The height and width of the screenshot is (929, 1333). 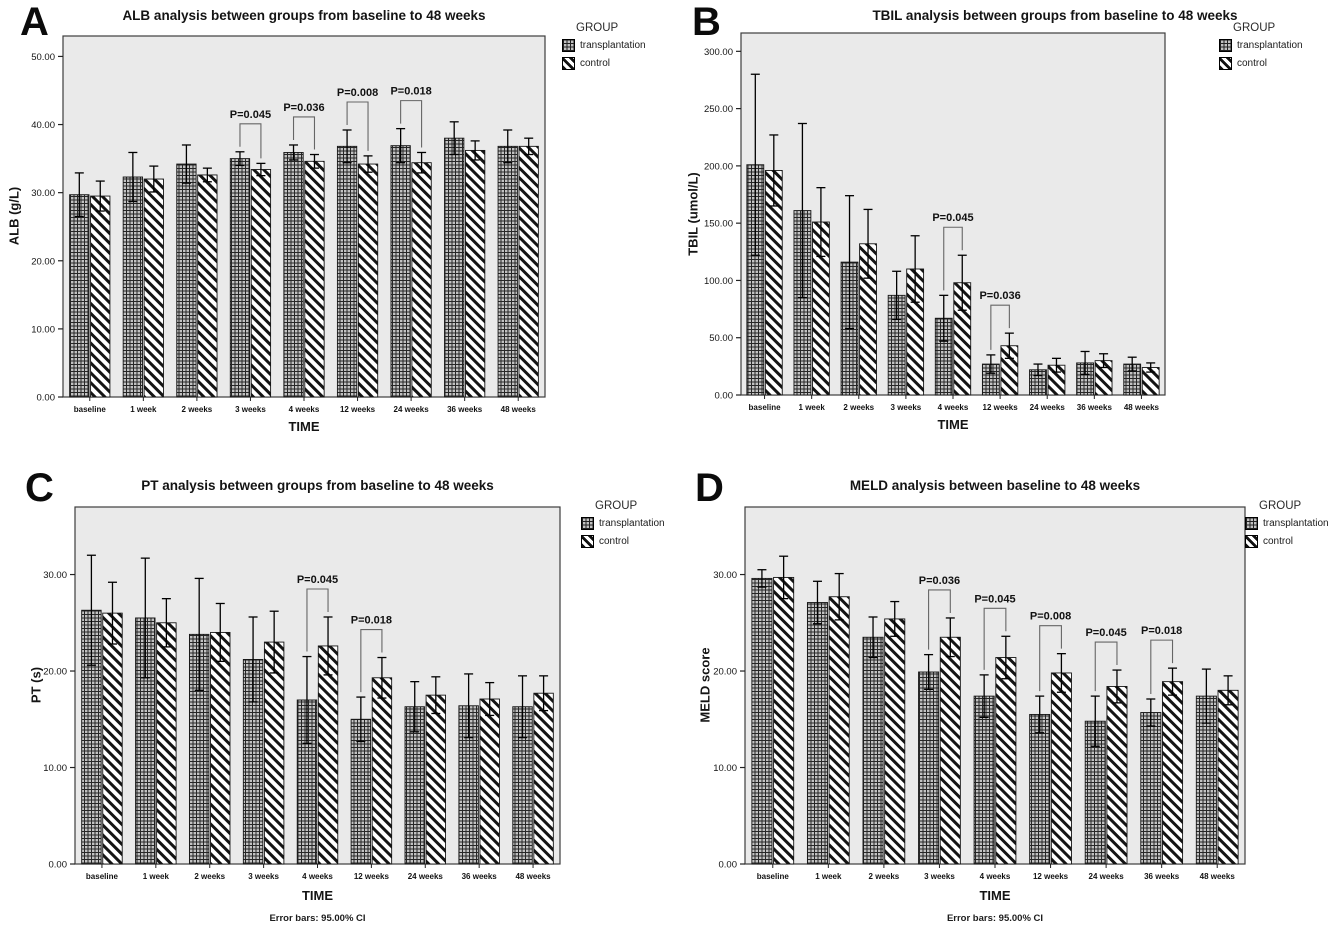 I want to click on legend-item-control: control, so click(x=604, y=63).